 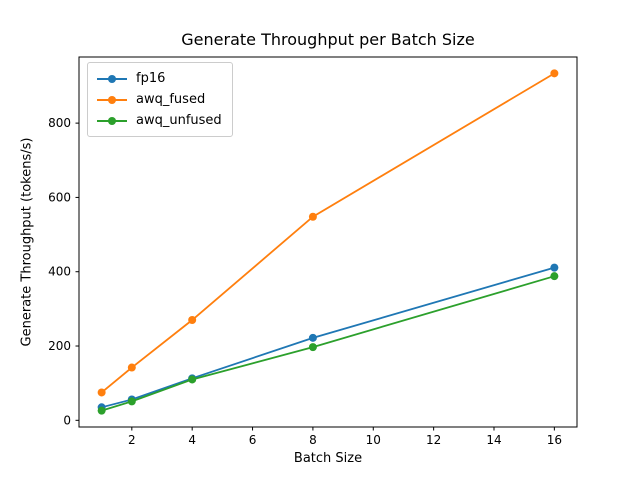 I want to click on x-tick-label: 2, so click(x=132, y=440).